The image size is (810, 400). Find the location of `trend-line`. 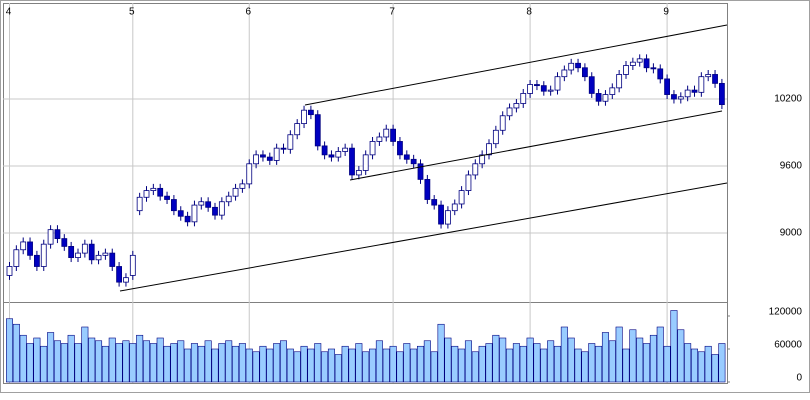

trend-line is located at coordinates (516, 65).